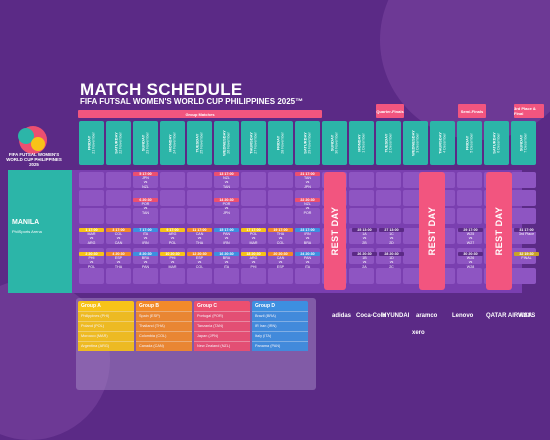  I want to click on team-a: 3rd Place, so click(526, 234).